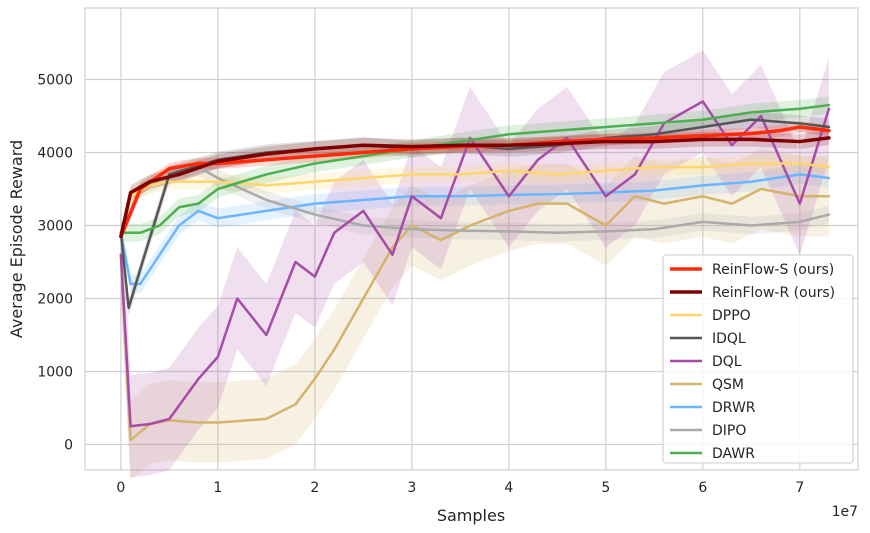  I want to click on y-tick-label: 2000, so click(55, 299).